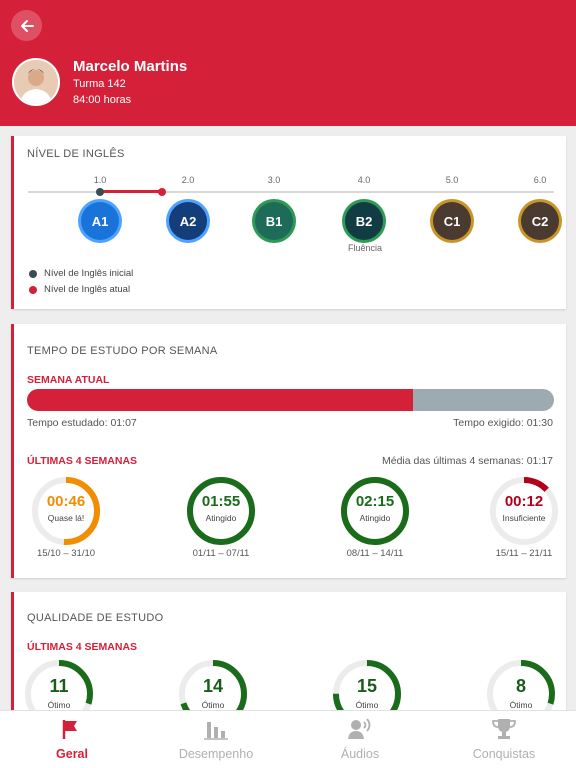 The height and width of the screenshot is (768, 576). Describe the element at coordinates (100, 221) in the screenshot. I see `level-badge-a1: A1` at that location.